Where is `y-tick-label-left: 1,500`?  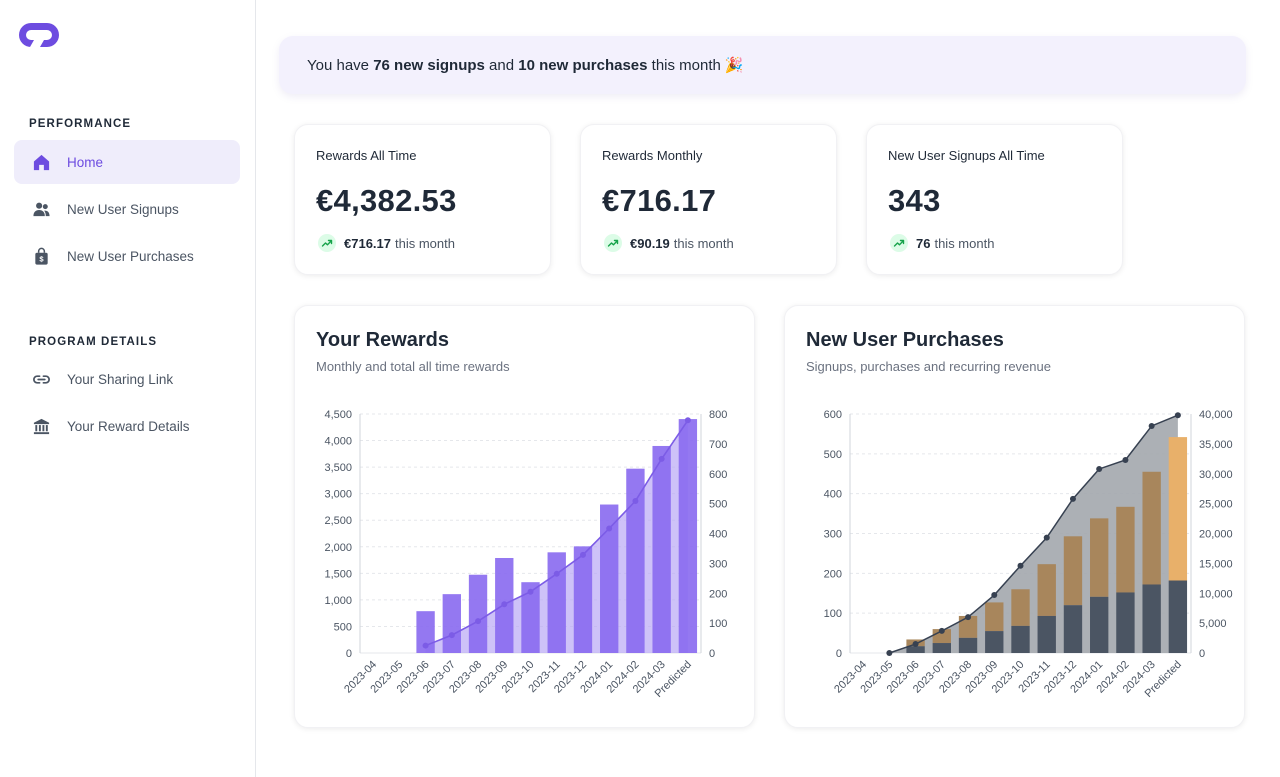
y-tick-label-left: 1,500 is located at coordinates (338, 574).